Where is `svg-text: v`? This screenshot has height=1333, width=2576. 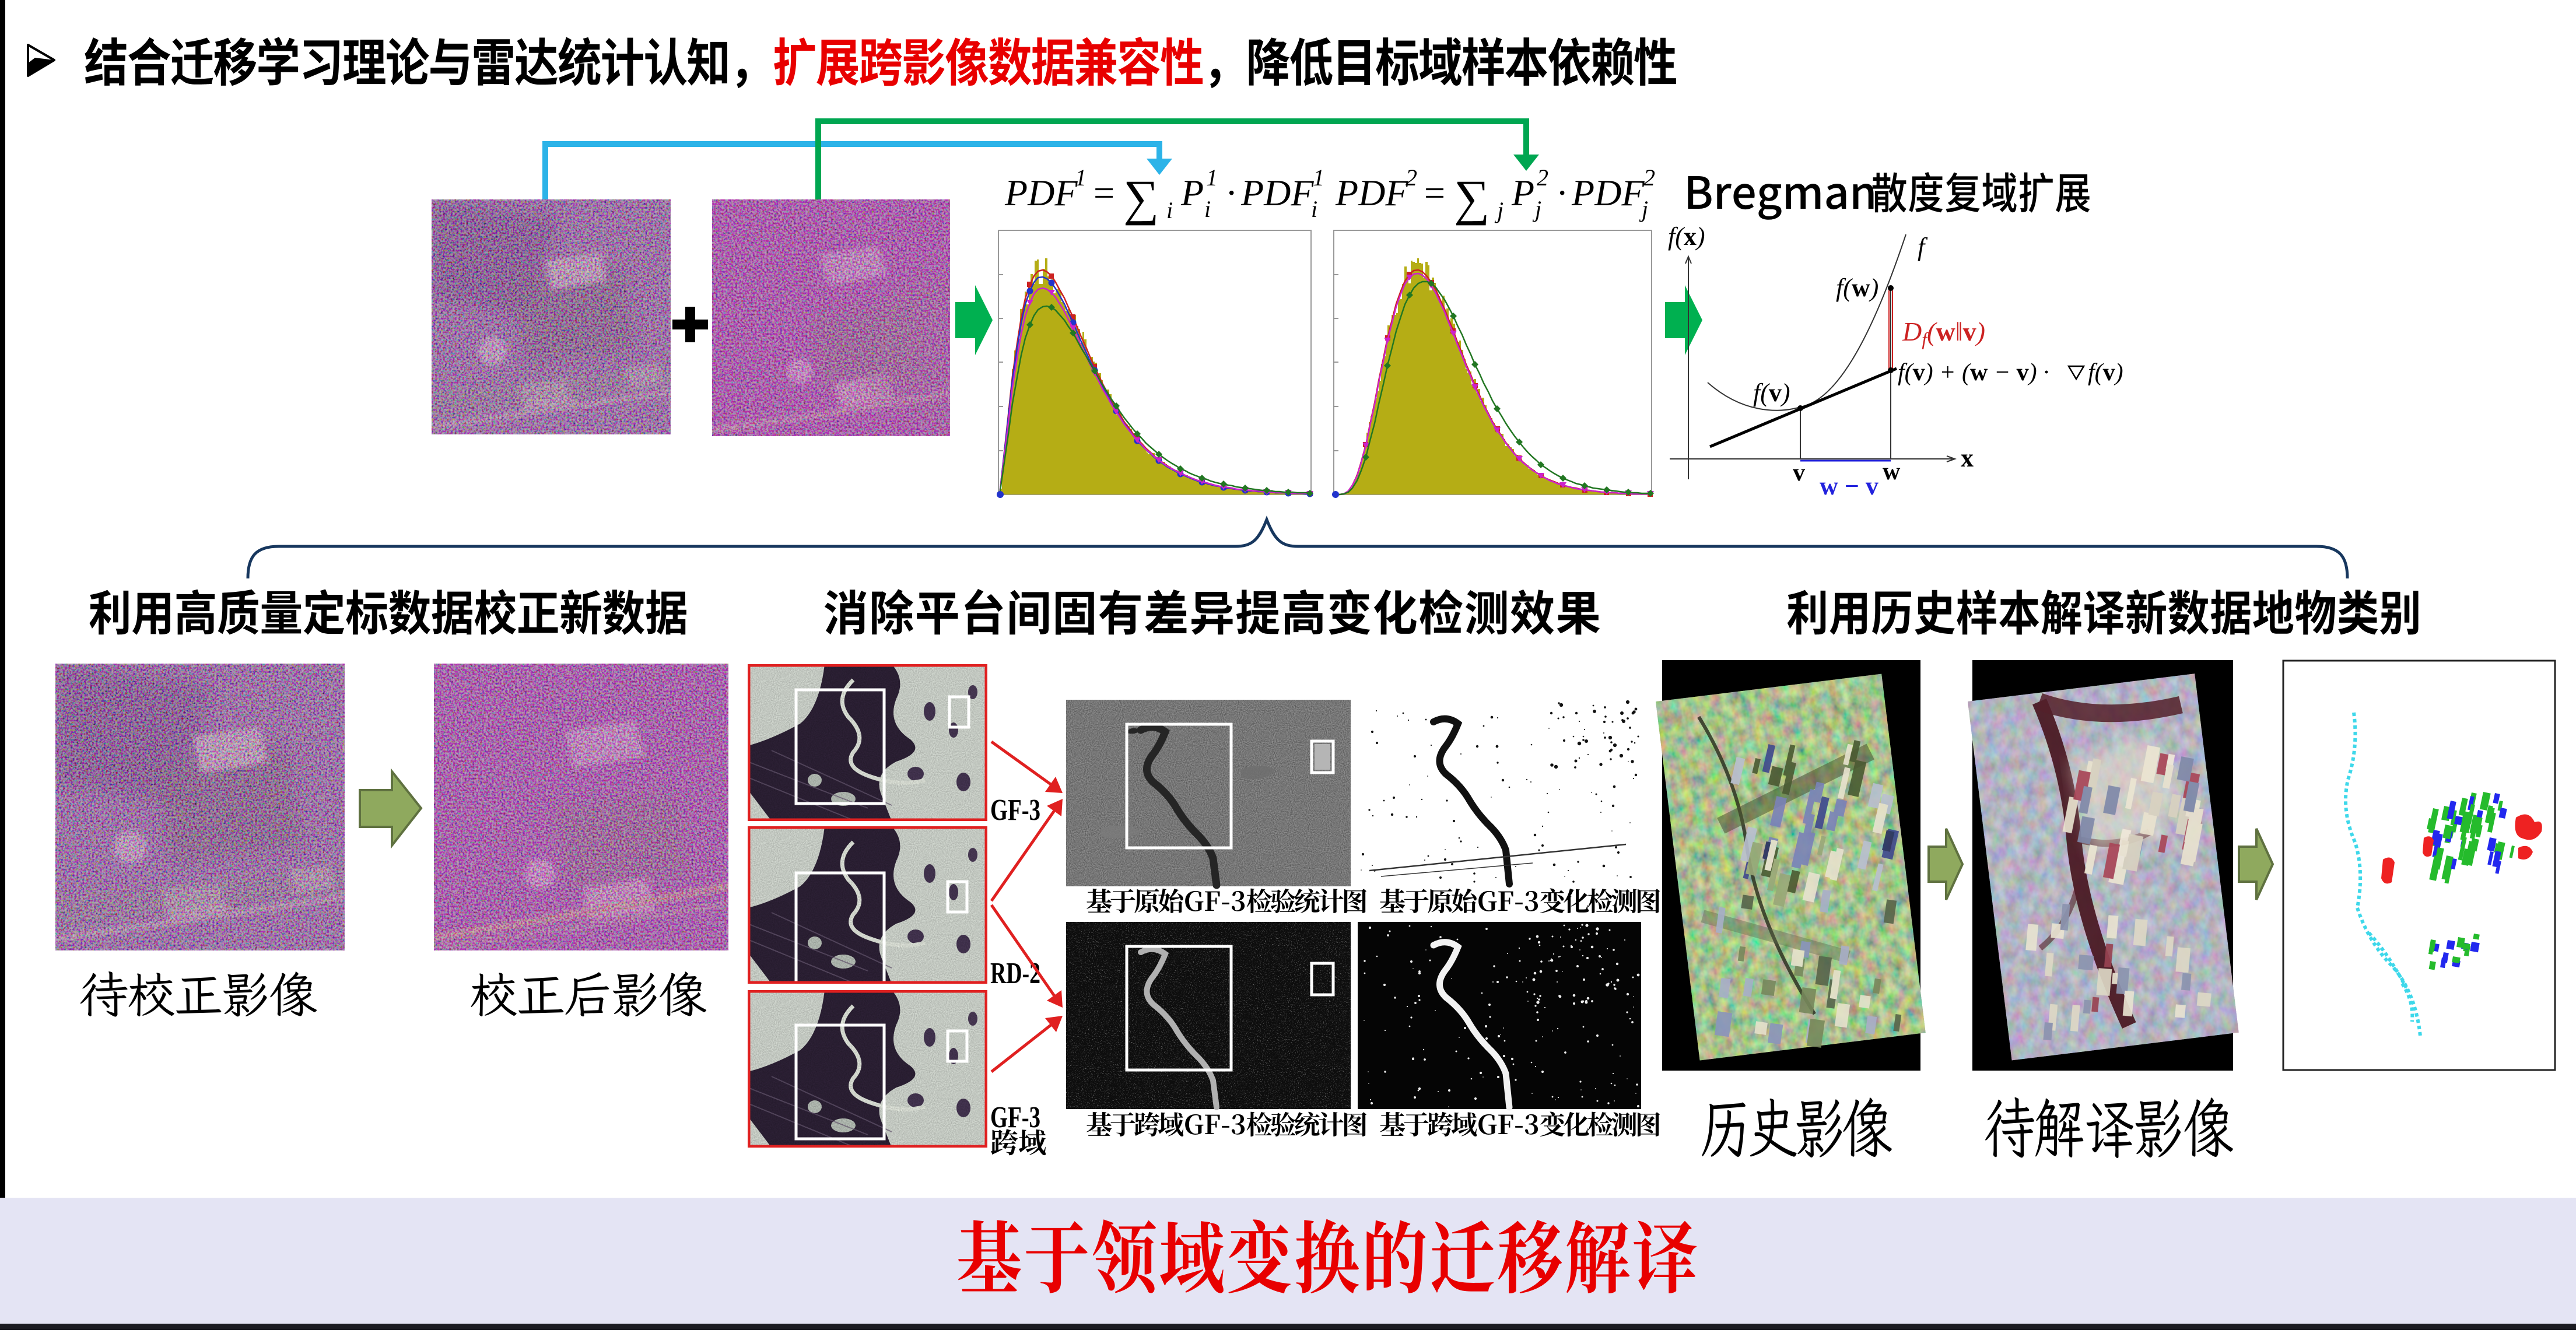 svg-text: v is located at coordinates (1799, 472).